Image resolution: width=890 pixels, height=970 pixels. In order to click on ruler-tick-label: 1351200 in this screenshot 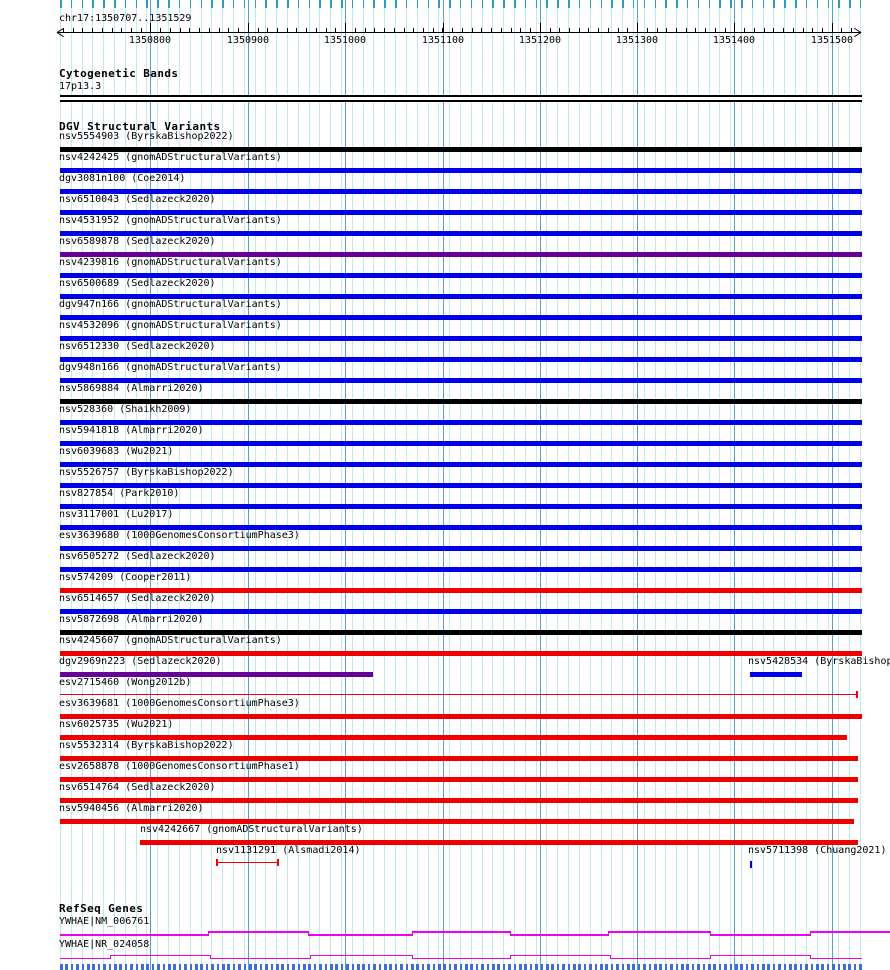, I will do `click(540, 40)`.